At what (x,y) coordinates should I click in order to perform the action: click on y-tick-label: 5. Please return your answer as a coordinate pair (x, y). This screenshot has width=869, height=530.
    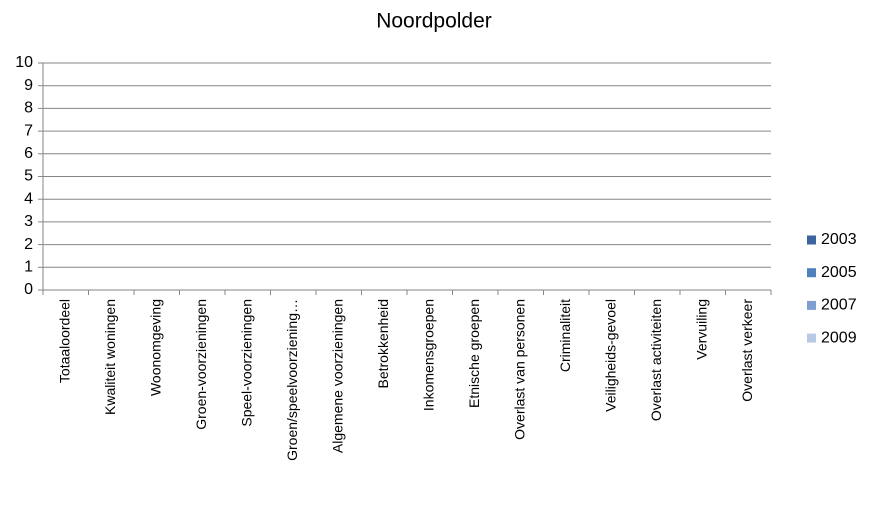
    Looking at the image, I should click on (28, 176).